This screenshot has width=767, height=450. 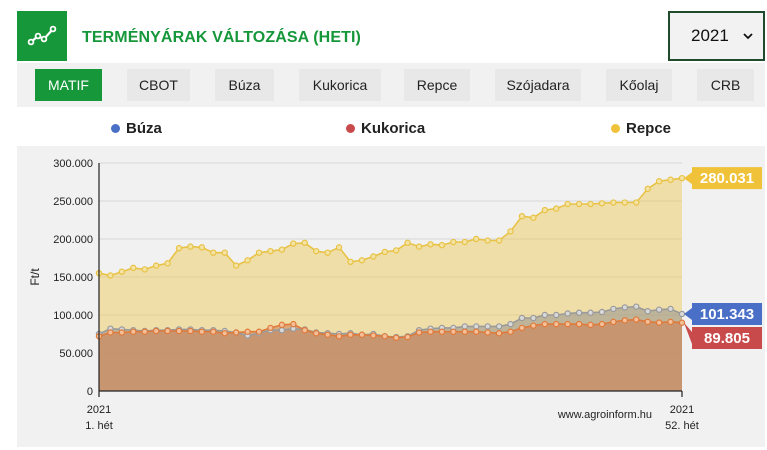 What do you see at coordinates (158, 85) in the screenshot?
I see `tab-cbot: CBOT` at bounding box center [158, 85].